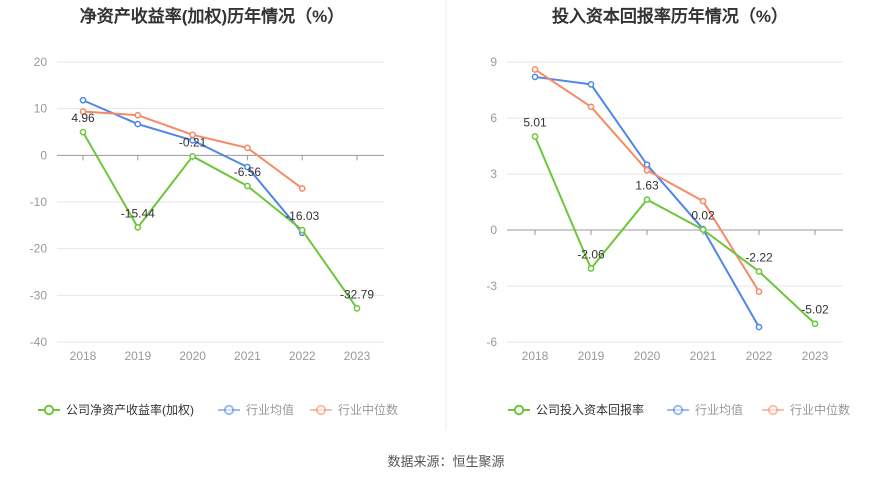 Image resolution: width=893 pixels, height=481 pixels. I want to click on chart-title: 净资产收益率(加权)历年情况（%）, so click(212, 16).